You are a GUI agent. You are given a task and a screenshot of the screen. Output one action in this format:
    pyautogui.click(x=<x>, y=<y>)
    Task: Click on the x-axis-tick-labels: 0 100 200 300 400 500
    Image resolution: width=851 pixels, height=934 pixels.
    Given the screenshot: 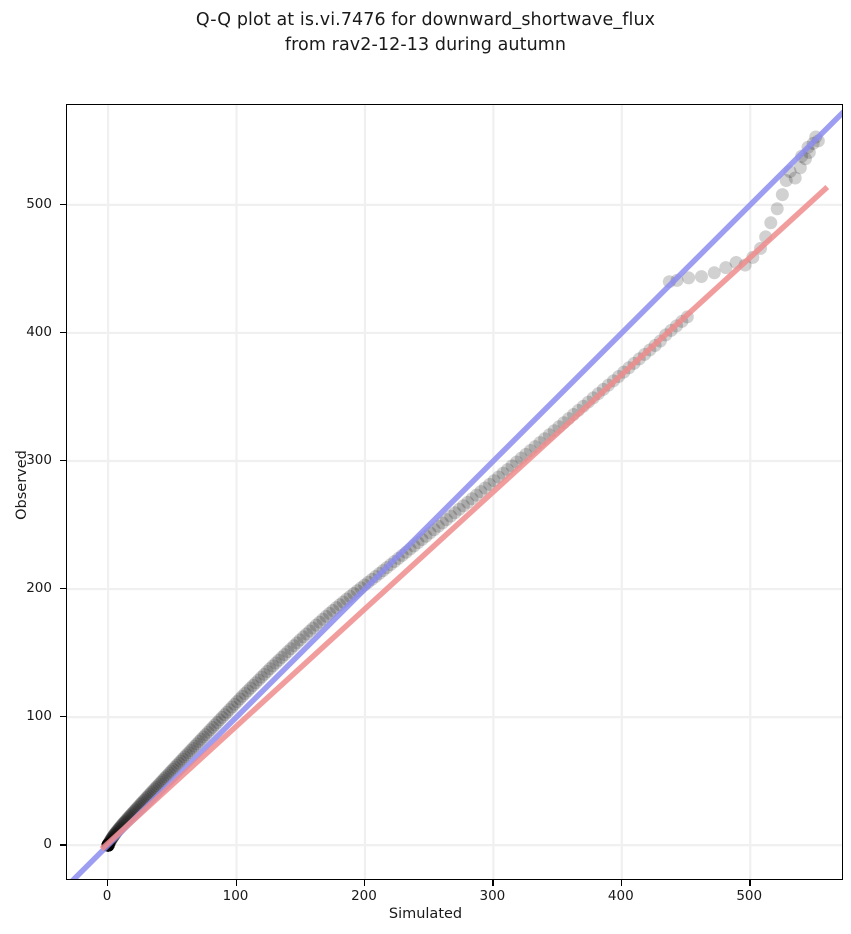 What is the action you would take?
    pyautogui.click(x=425, y=899)
    